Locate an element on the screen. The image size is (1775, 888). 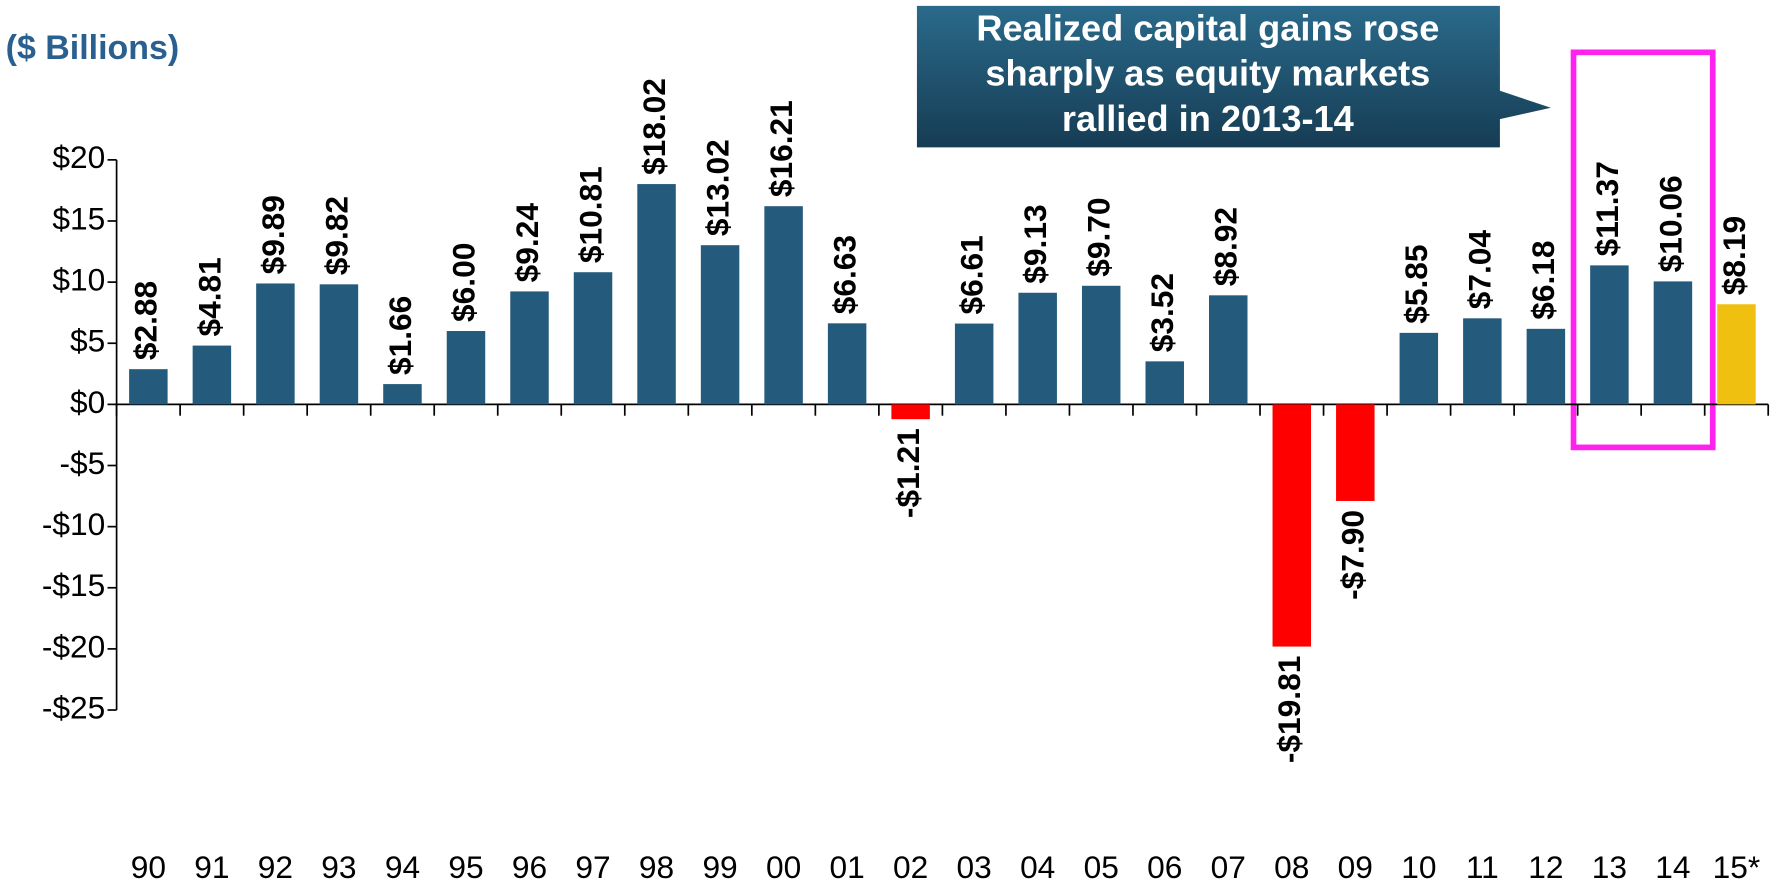
x-tick-label: 01 is located at coordinates (846, 867).